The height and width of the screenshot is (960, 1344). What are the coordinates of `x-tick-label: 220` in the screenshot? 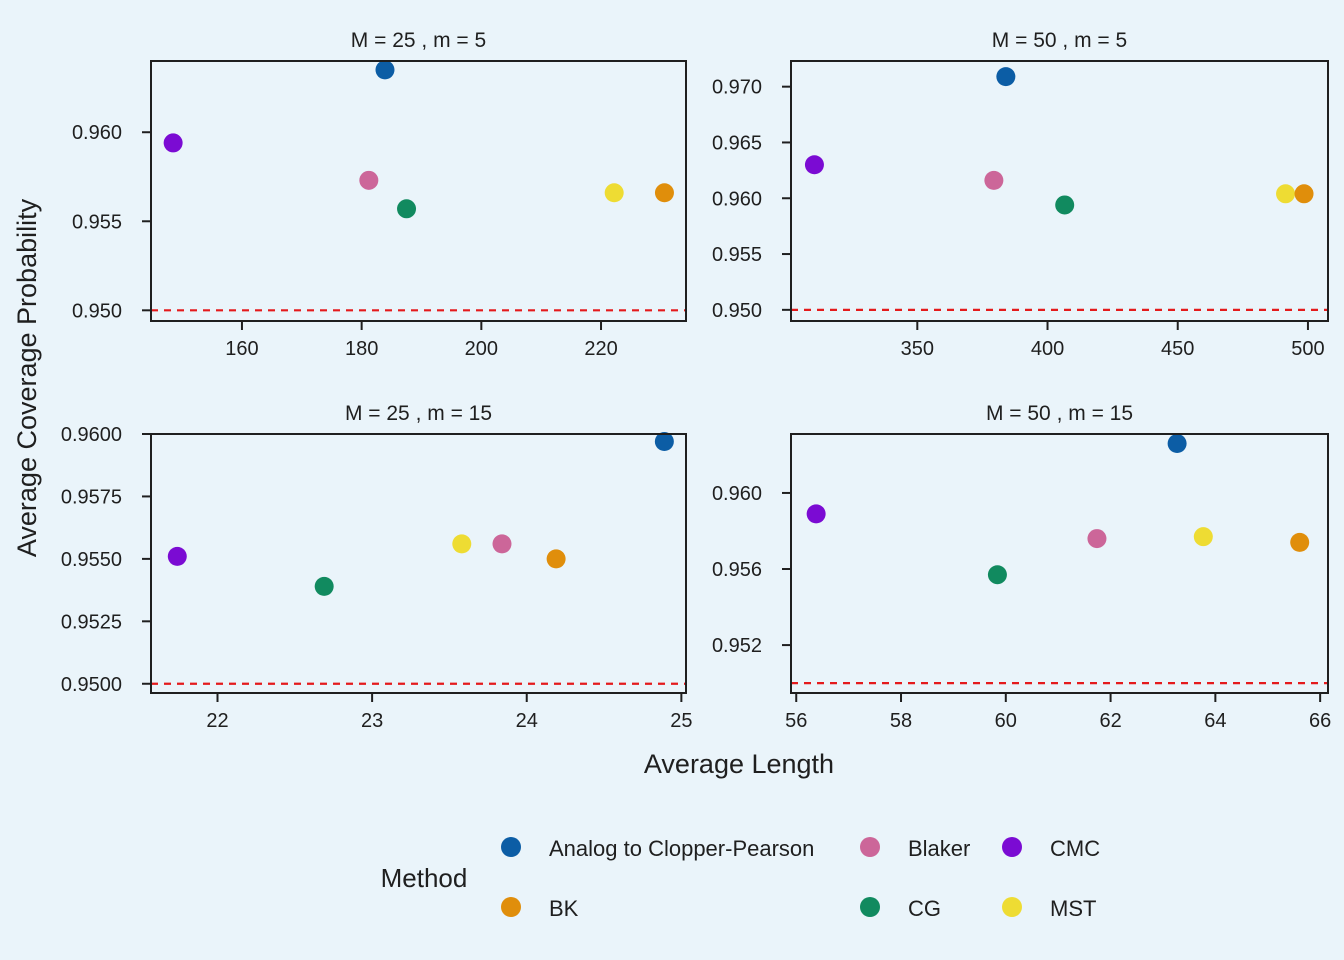 It's located at (600, 349).